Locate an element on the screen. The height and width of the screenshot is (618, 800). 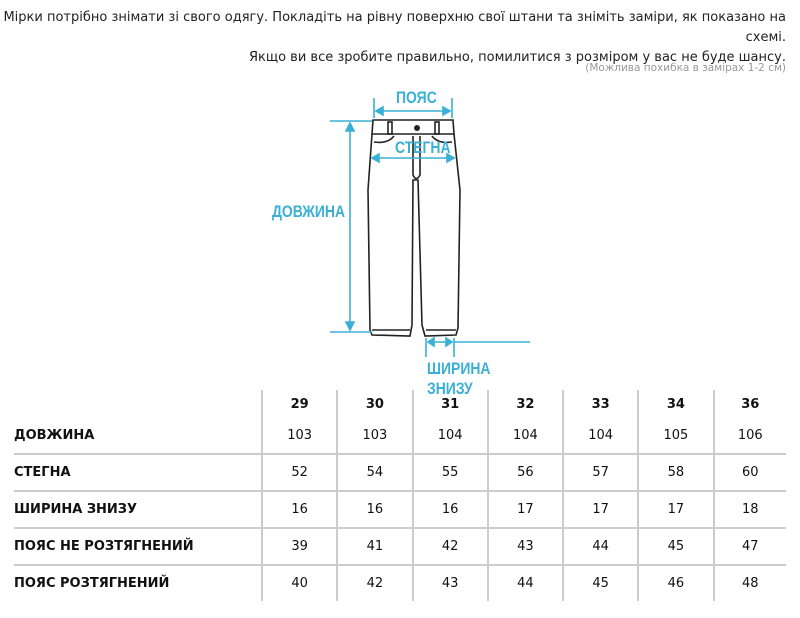
table-row: ДОВЖИНА 103 103 104 104 104 105 106 is located at coordinates (400, 436).